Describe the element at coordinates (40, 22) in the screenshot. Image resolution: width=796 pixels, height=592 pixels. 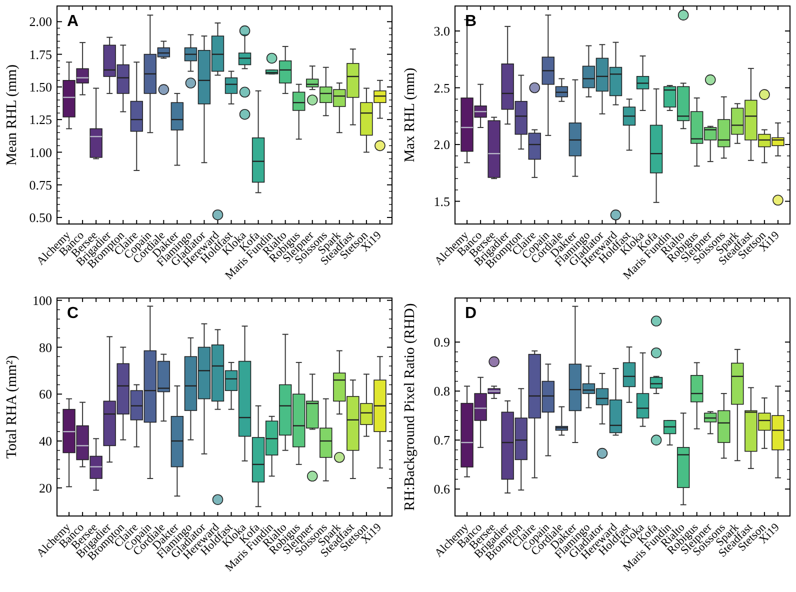
I see `y-tick-label: 2.00` at that location.